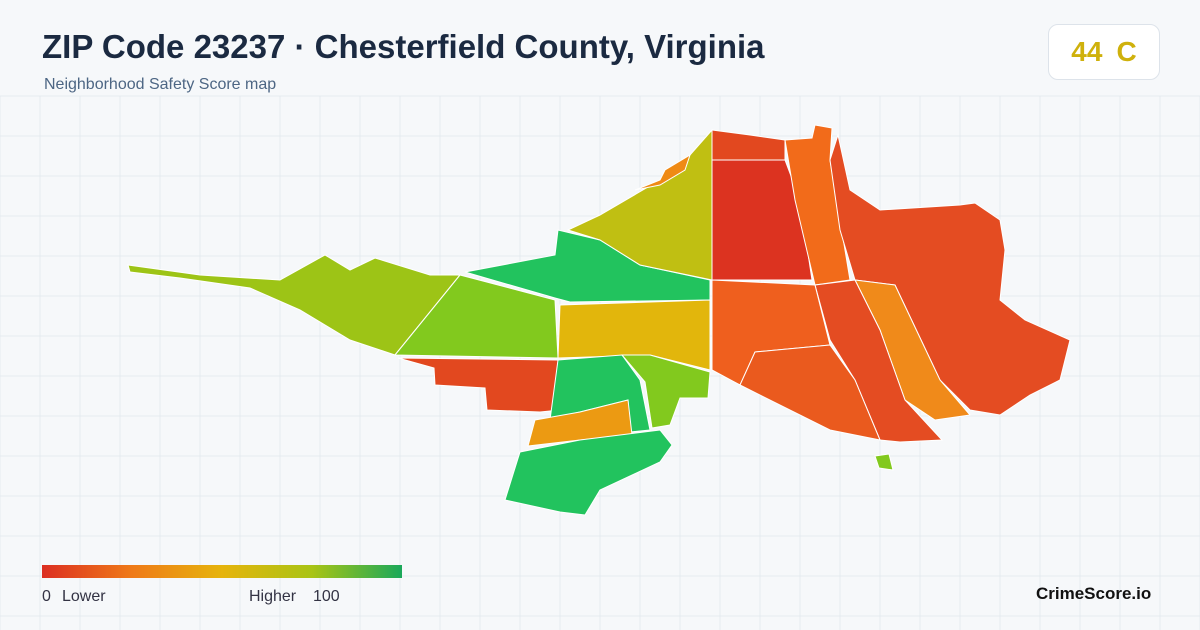 The image size is (1200, 630). What do you see at coordinates (222, 571) in the screenshot?
I see `legend-gradient` at bounding box center [222, 571].